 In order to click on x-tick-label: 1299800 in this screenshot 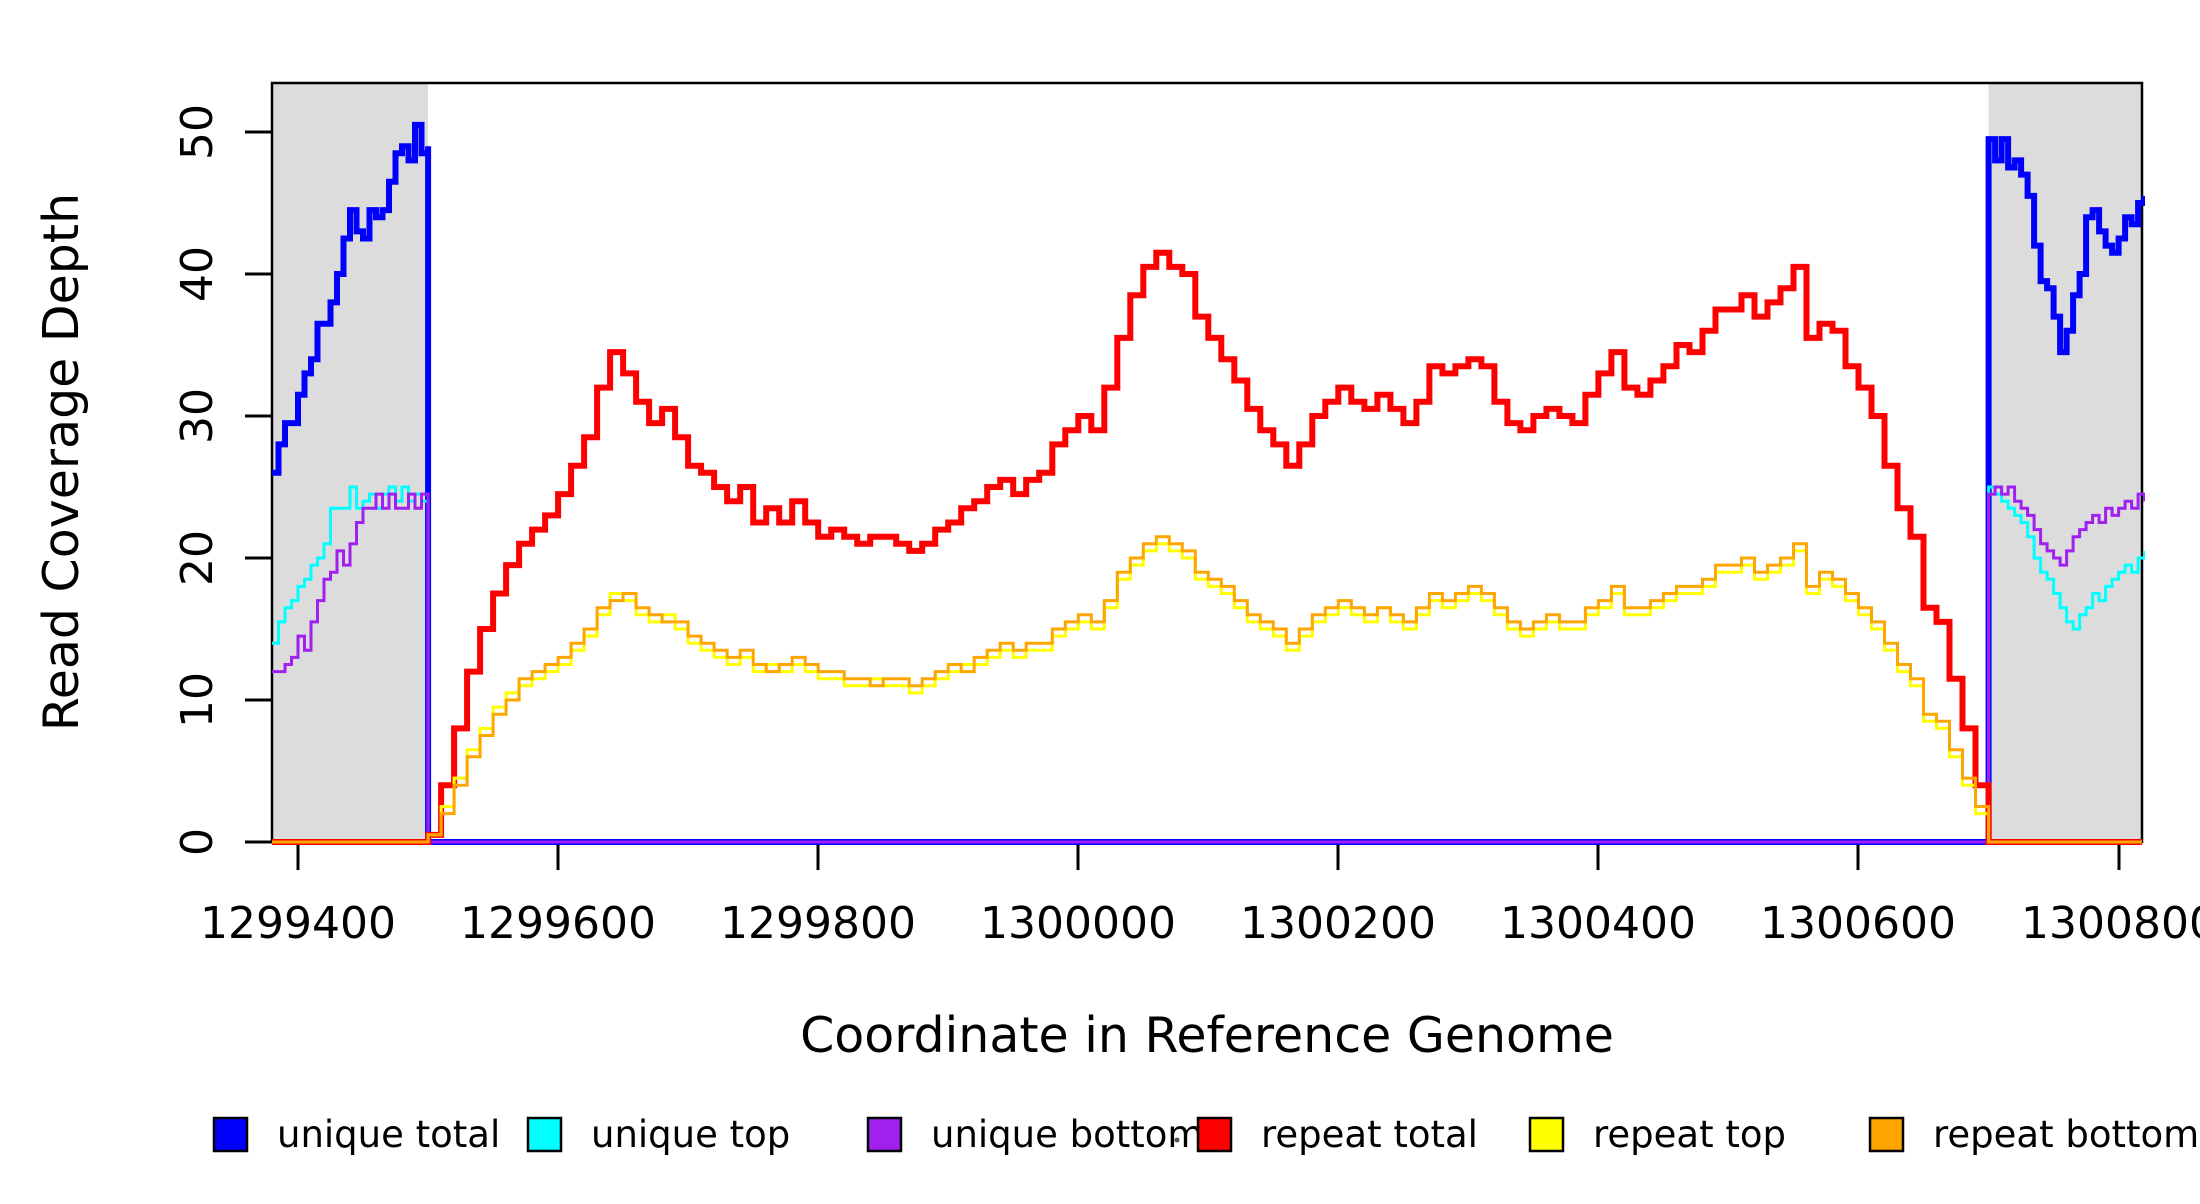, I will do `click(818, 923)`.